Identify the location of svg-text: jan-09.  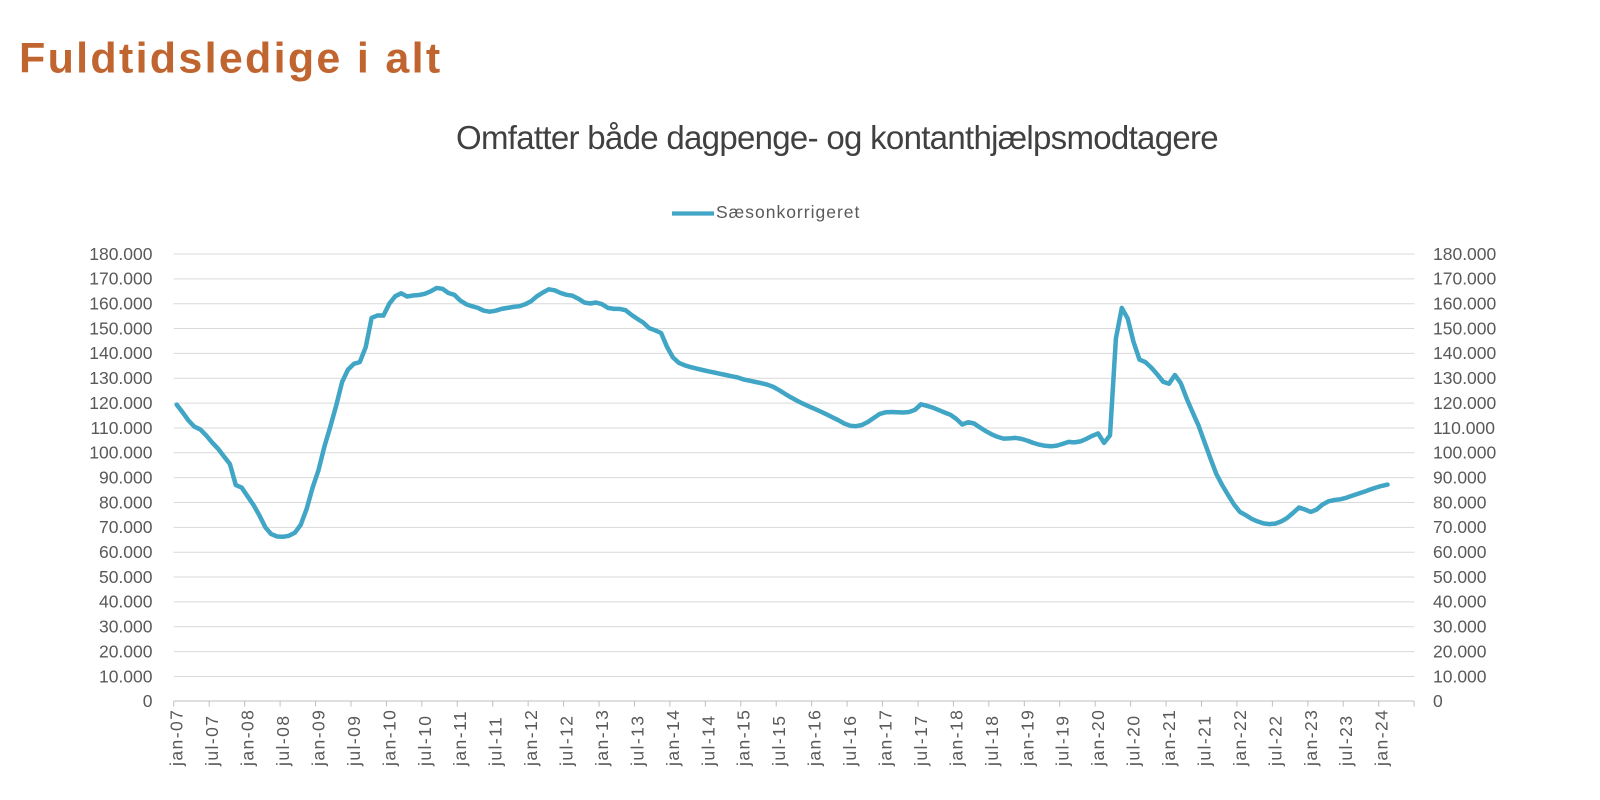
(318, 738).